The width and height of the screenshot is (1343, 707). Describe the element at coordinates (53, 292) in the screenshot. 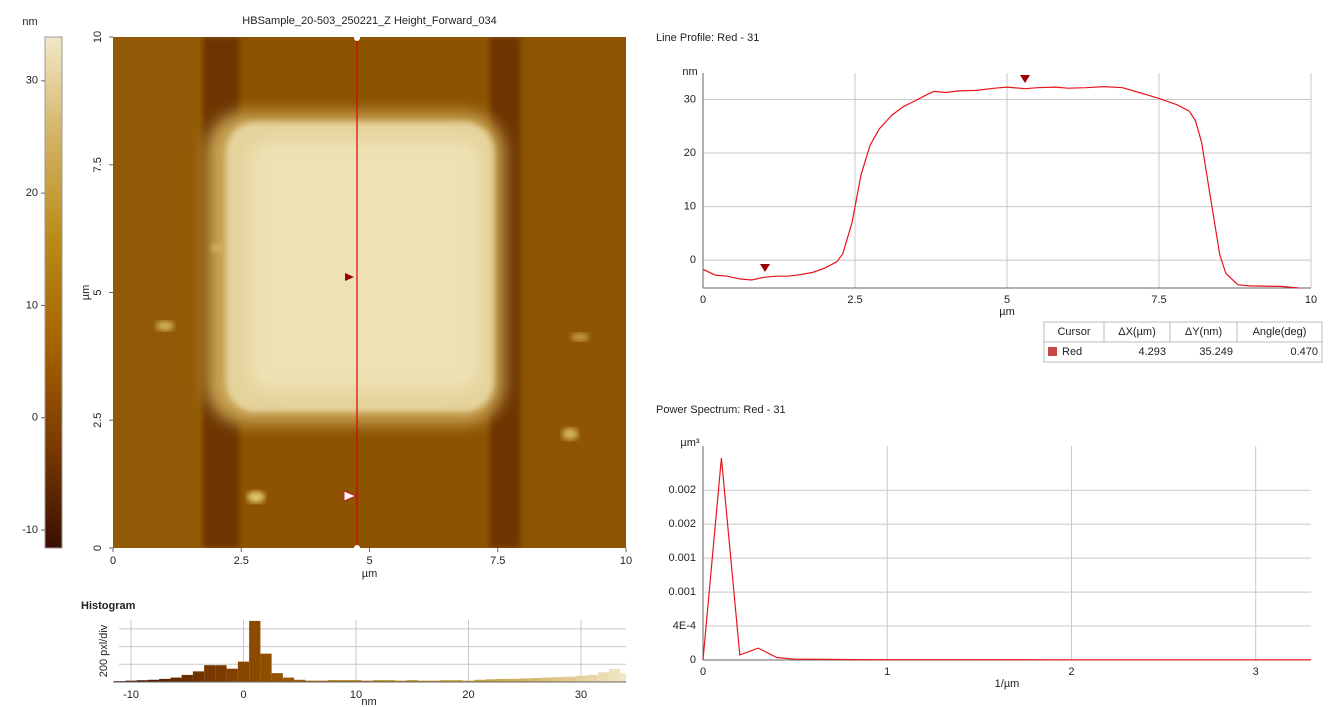

I see `colorbar` at that location.